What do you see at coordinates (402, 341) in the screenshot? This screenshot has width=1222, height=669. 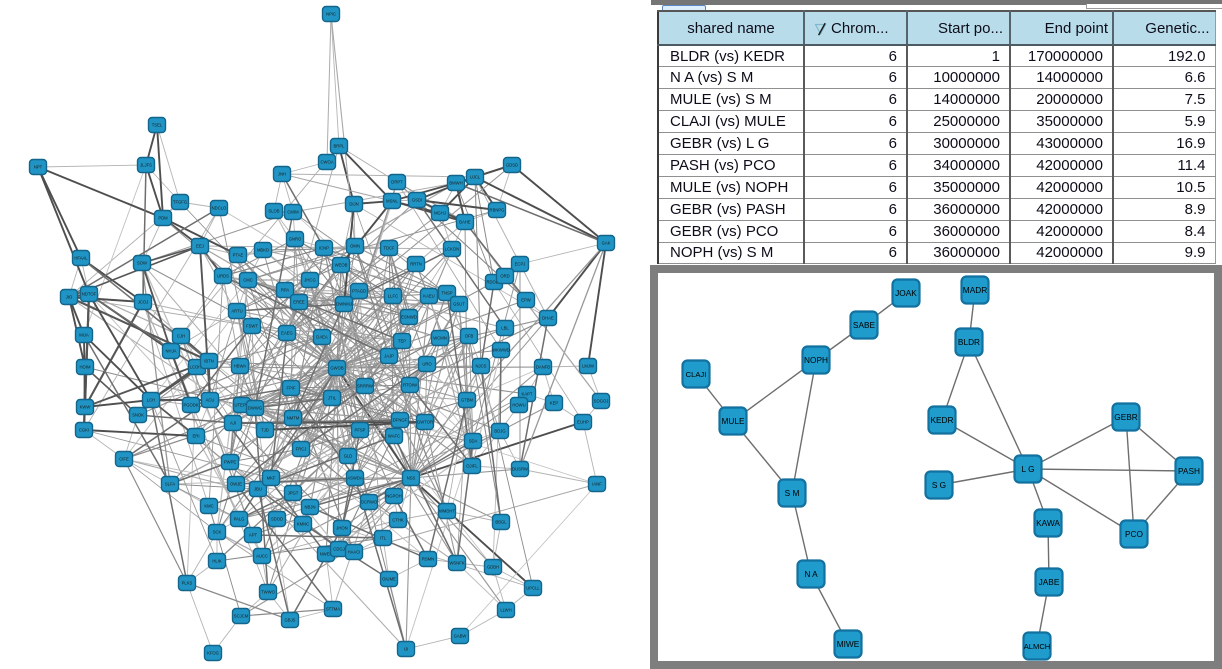 I see `svg-text: TEP` at bounding box center [402, 341].